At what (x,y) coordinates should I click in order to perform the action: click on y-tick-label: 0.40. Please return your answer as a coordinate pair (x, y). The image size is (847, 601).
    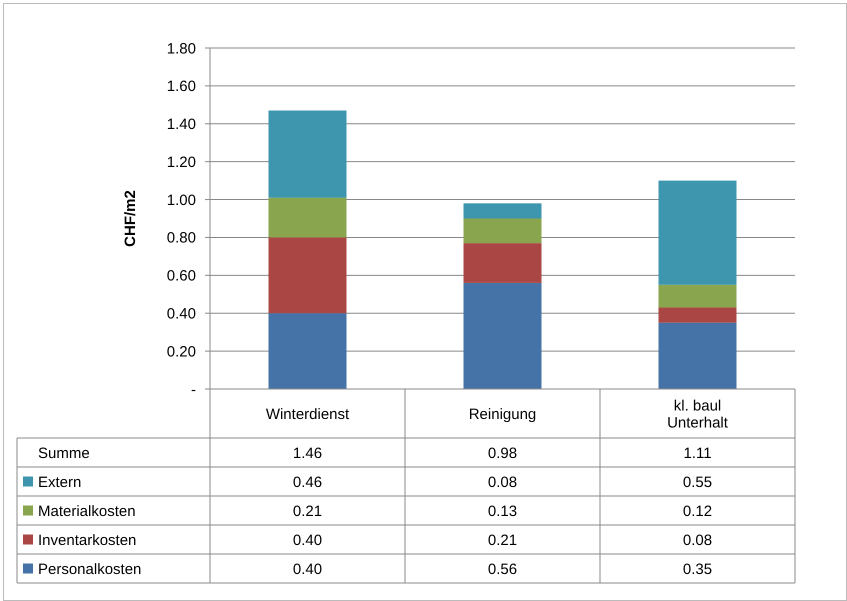
    Looking at the image, I should click on (181, 313).